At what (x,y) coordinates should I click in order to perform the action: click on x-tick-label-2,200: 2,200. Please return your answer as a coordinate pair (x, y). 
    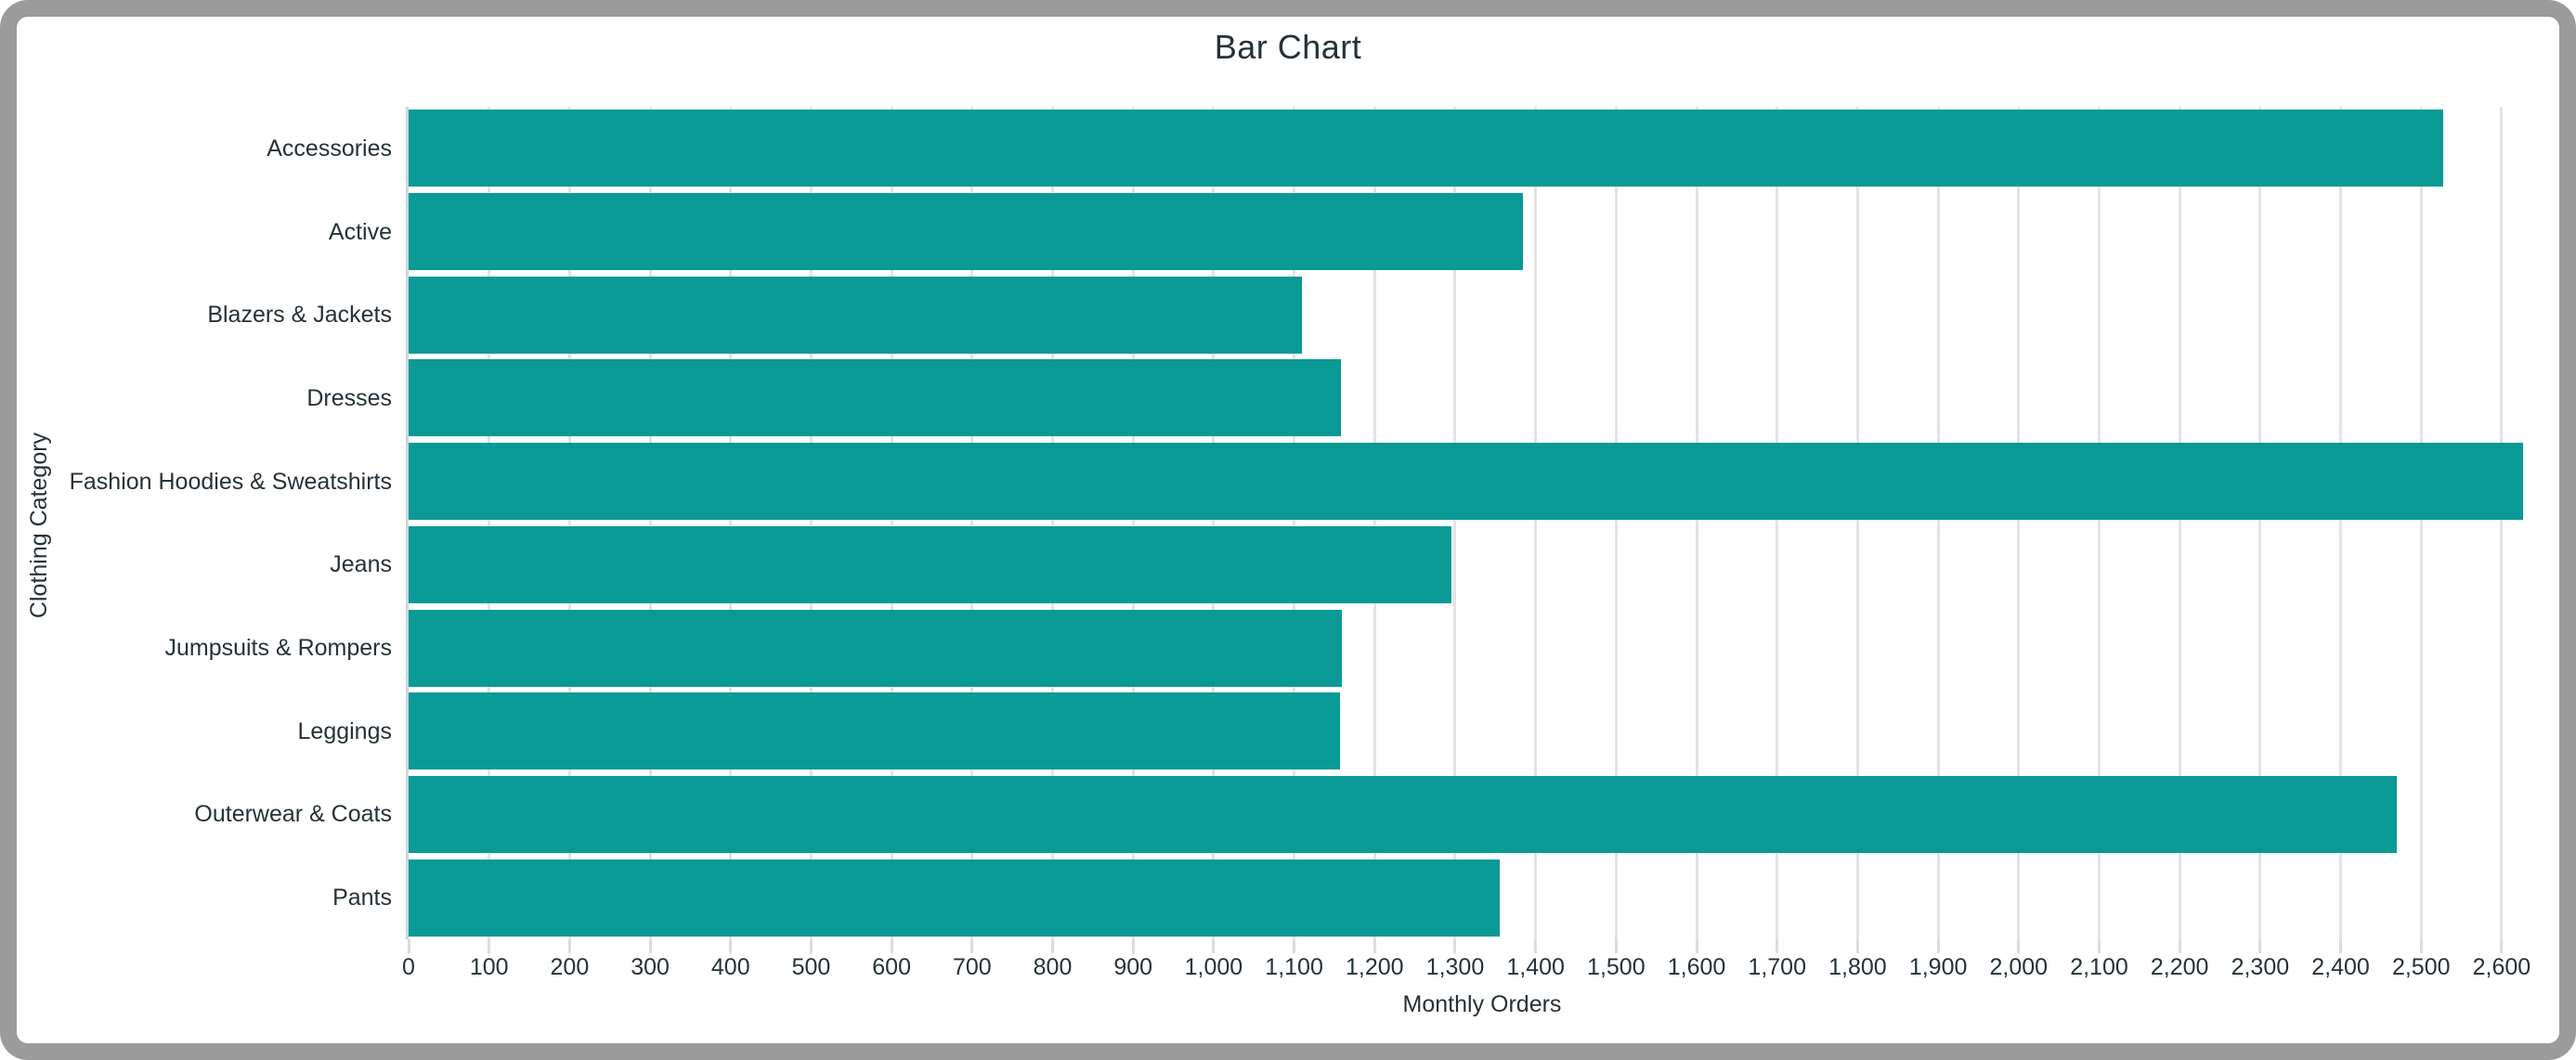
    Looking at the image, I should click on (2180, 967).